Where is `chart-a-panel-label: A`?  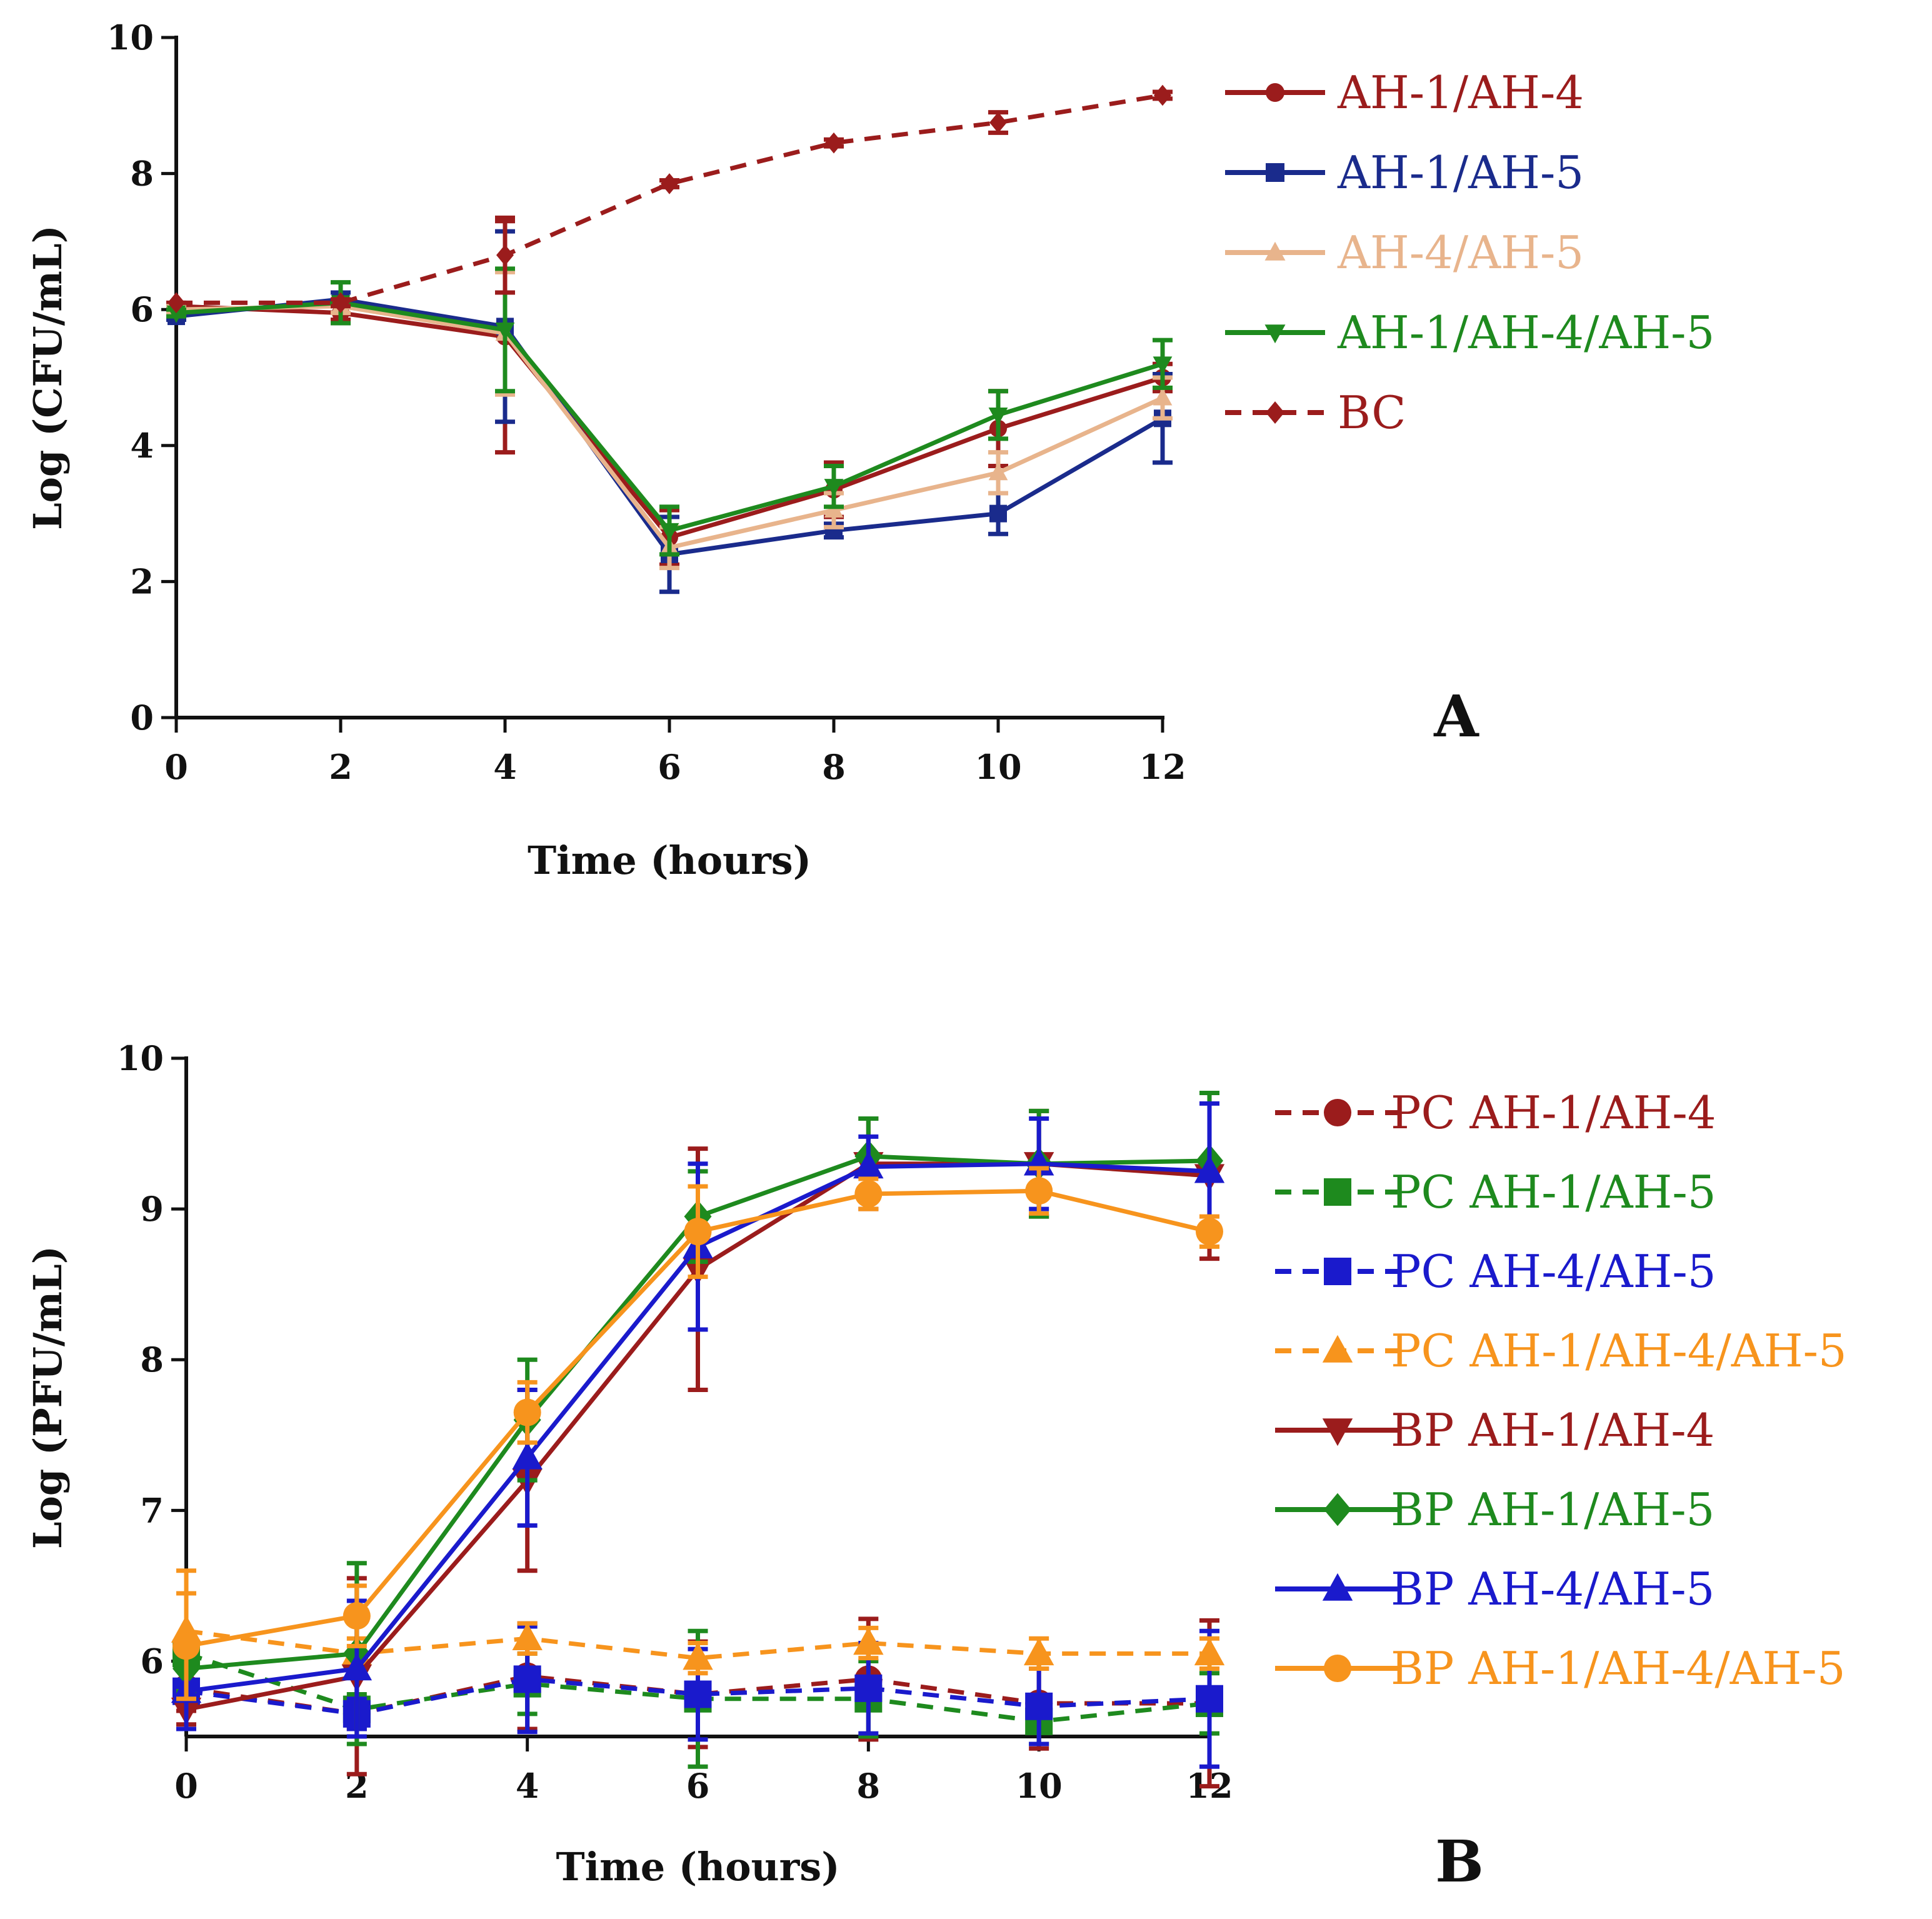 chart-a-panel-label: A is located at coordinates (1456, 716).